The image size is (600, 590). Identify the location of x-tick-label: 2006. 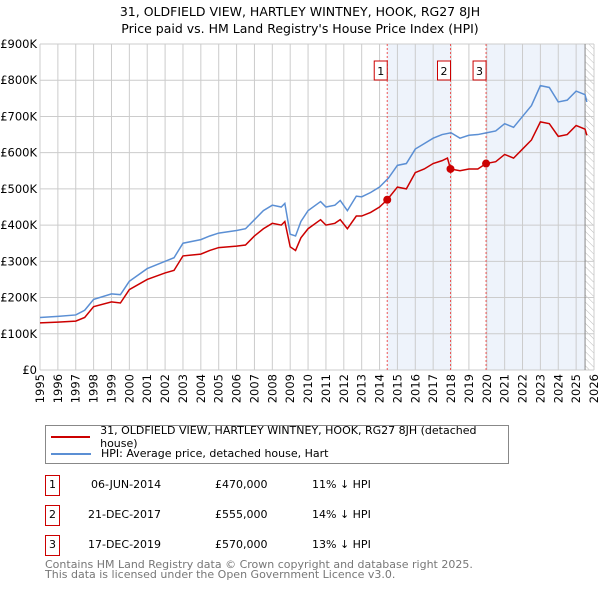
(237, 388).